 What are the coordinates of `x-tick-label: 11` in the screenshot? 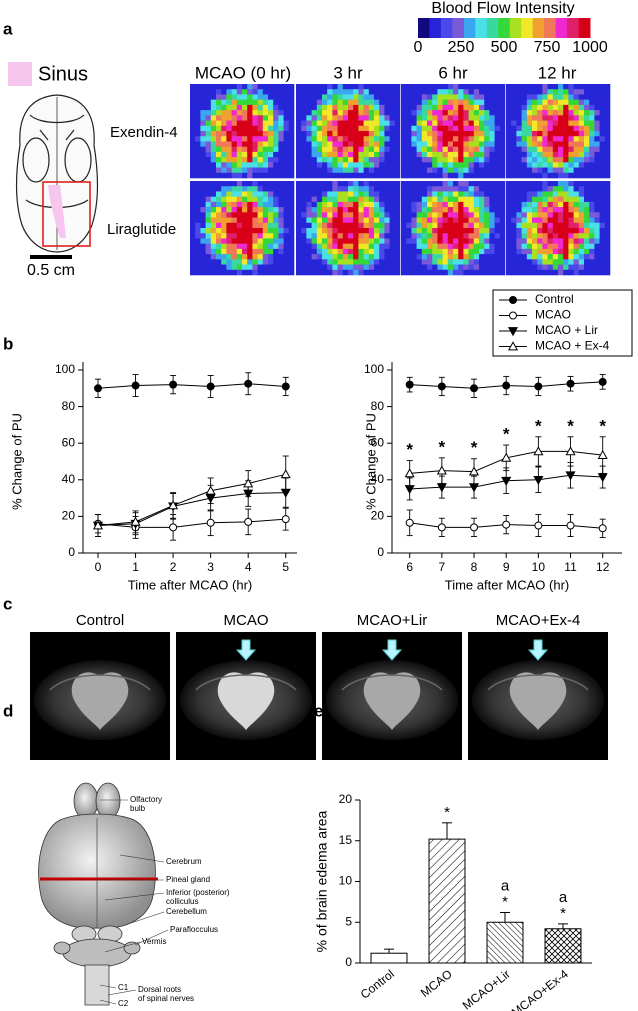 It's located at (570, 567).